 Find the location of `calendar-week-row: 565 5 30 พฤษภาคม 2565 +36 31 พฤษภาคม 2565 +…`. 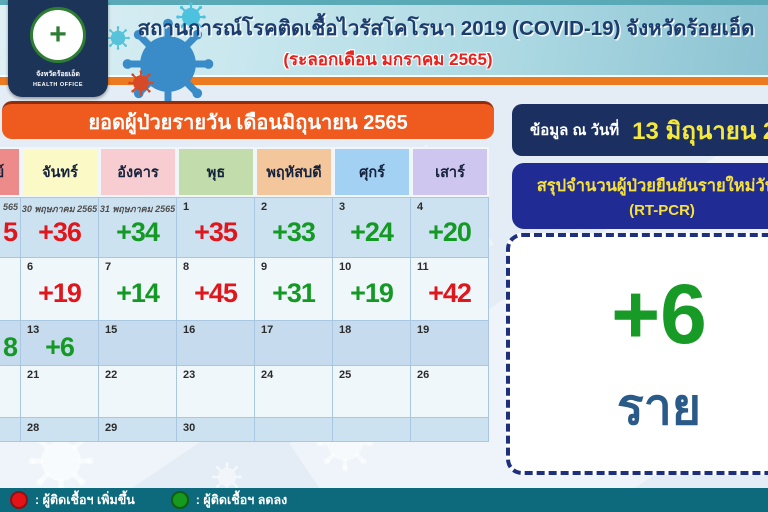

calendar-week-row: 565 5 30 พฤษภาคม 2565 +36 31 พฤษภาคม 2565 +… is located at coordinates (244, 227).